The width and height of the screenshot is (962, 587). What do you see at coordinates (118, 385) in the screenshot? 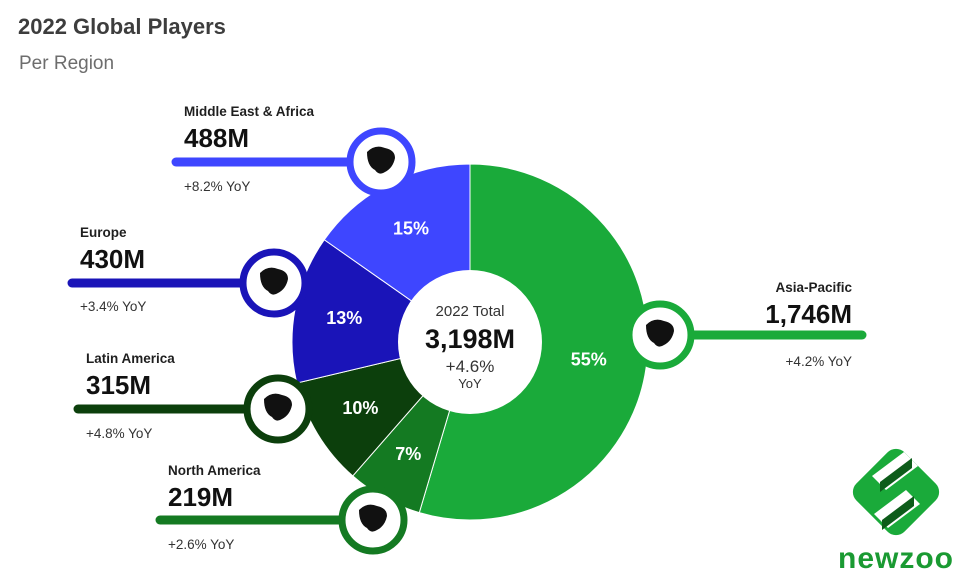
I see `region-value-latin-america: 315M` at bounding box center [118, 385].